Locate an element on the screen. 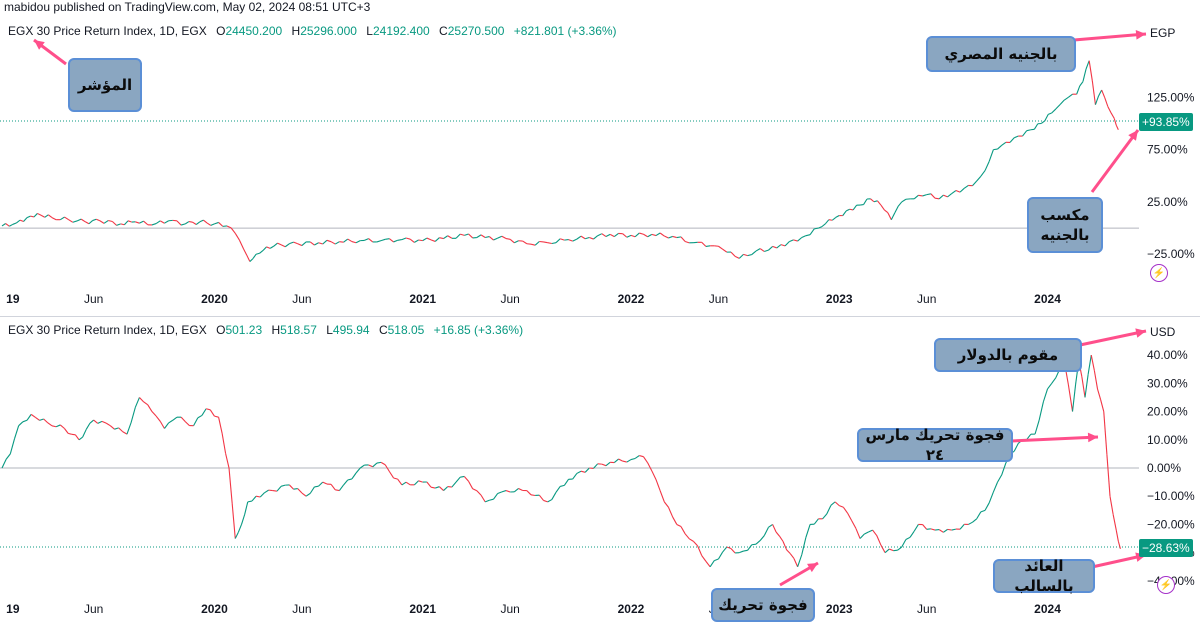  legend-change: +16.85 (+3.36%) is located at coordinates (478, 330).